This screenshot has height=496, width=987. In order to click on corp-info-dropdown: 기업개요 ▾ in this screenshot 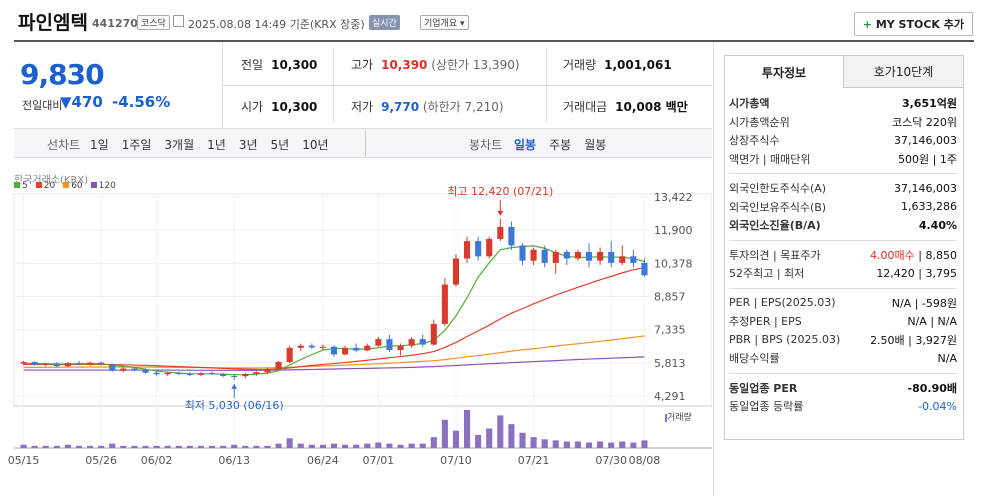, I will do `click(444, 22)`.